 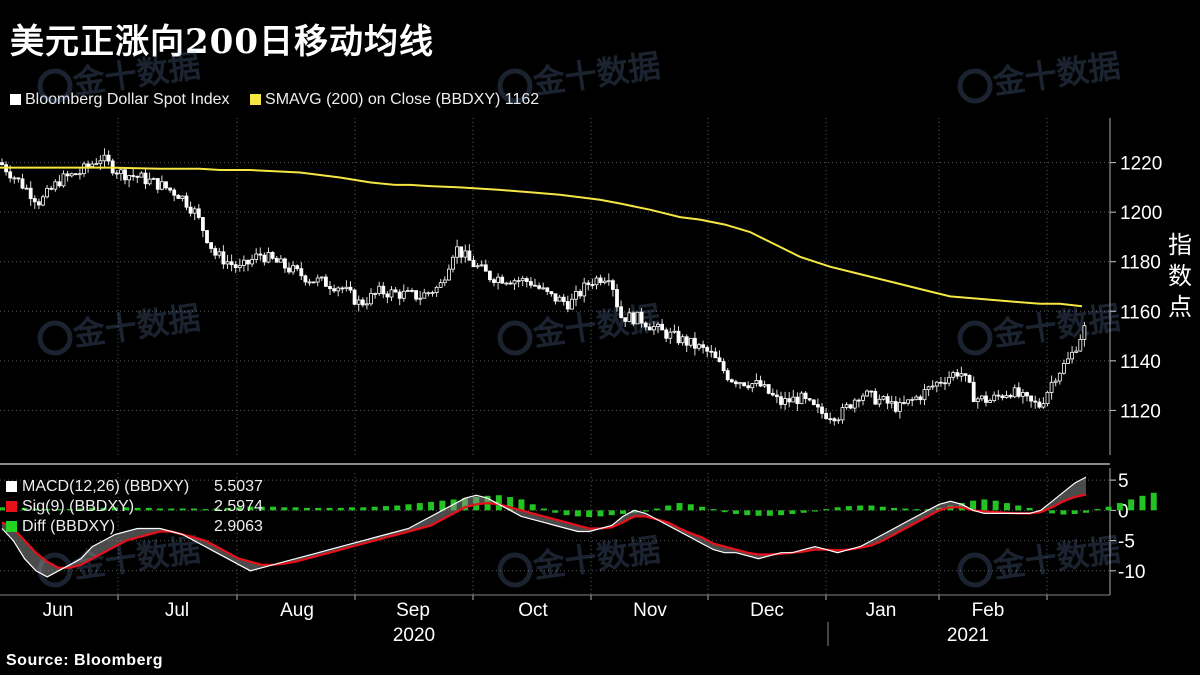 What do you see at coordinates (238, 526) in the screenshot?
I see `macd-legend-value-diff: 2.9063` at bounding box center [238, 526].